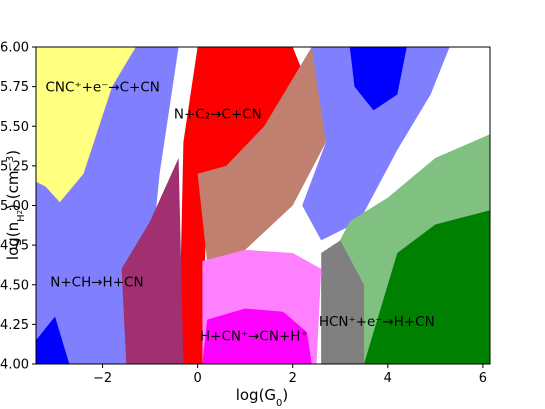 Image resolution: width=545 pixels, height=409 pixels. What do you see at coordinates (14, 87) in the screenshot?
I see `y-tick-label: 5.75` at bounding box center [14, 87].